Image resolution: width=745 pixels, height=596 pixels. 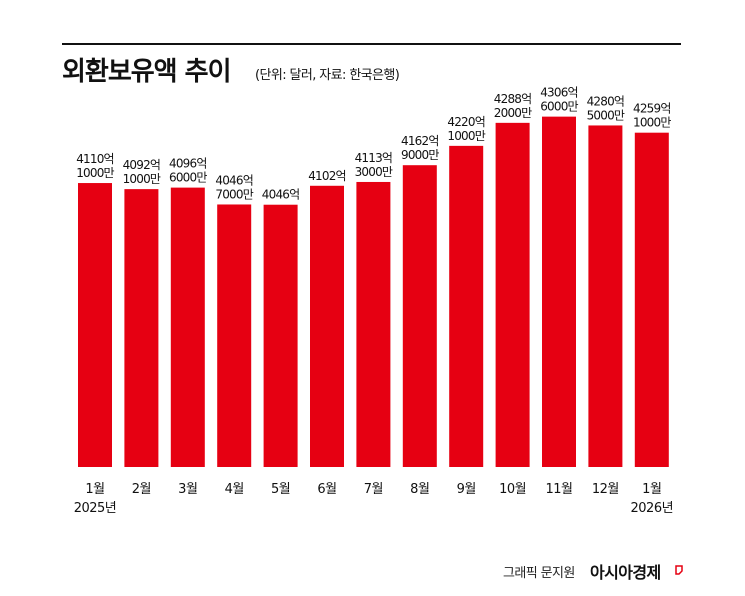 What do you see at coordinates (466, 489) in the screenshot?
I see `x-tick-label: 9월` at bounding box center [466, 489].